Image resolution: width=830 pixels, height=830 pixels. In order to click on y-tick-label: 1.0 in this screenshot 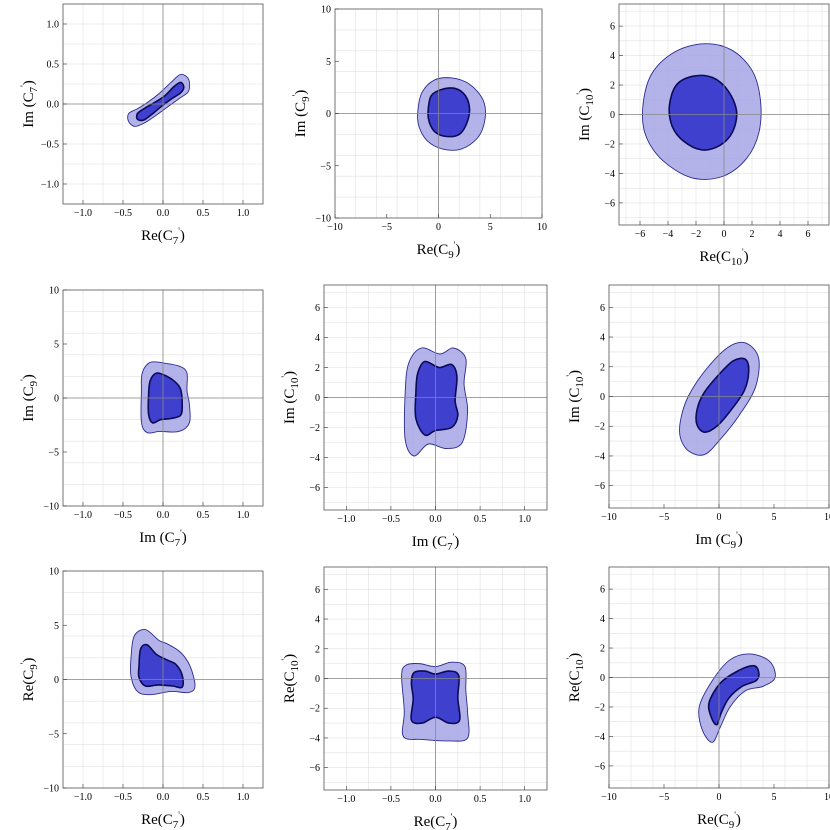, I will do `click(53, 25)`.